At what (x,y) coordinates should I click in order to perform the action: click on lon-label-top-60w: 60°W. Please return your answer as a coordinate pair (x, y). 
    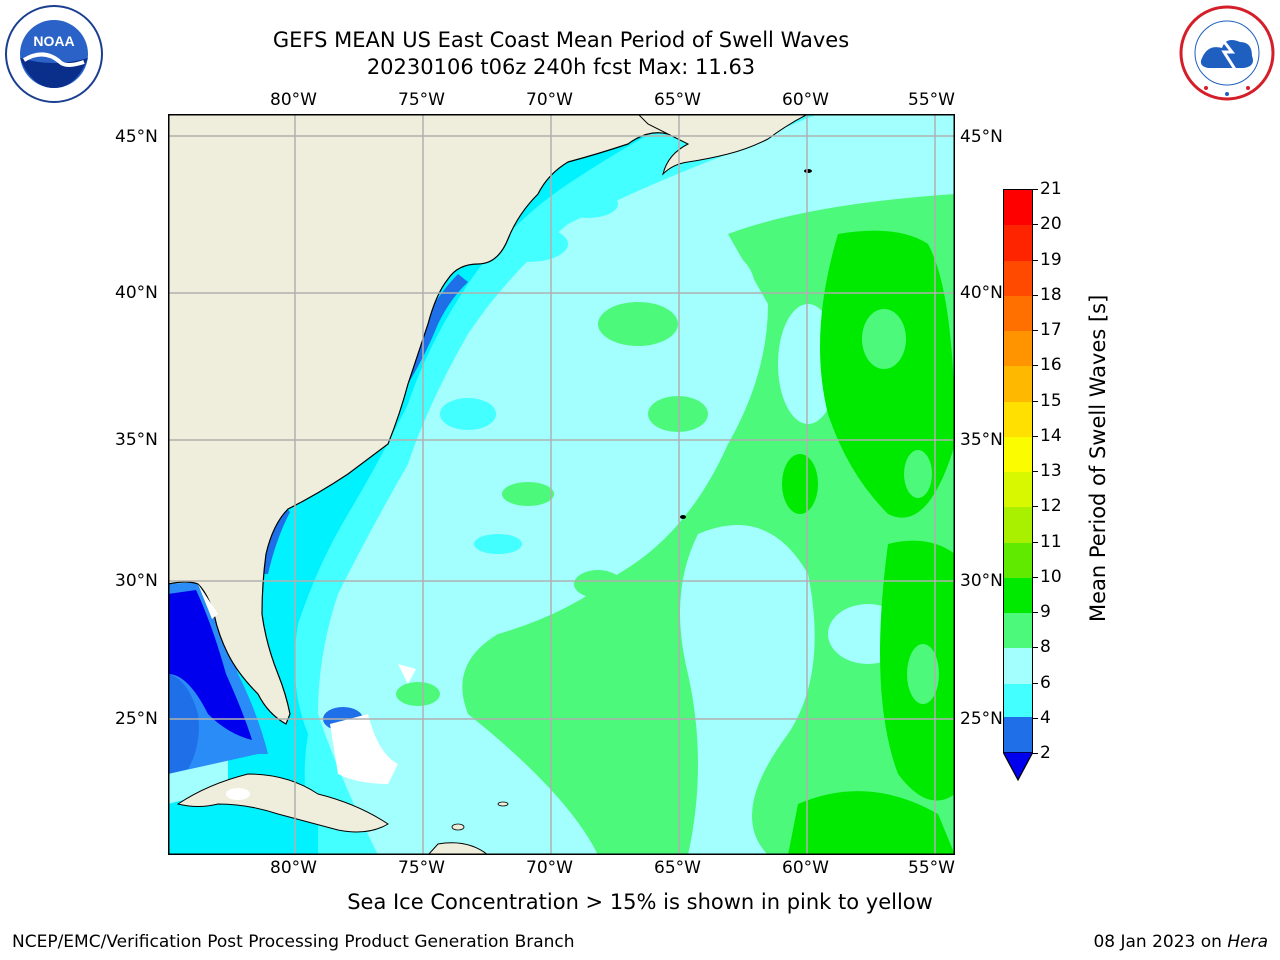
    Looking at the image, I should click on (805, 100).